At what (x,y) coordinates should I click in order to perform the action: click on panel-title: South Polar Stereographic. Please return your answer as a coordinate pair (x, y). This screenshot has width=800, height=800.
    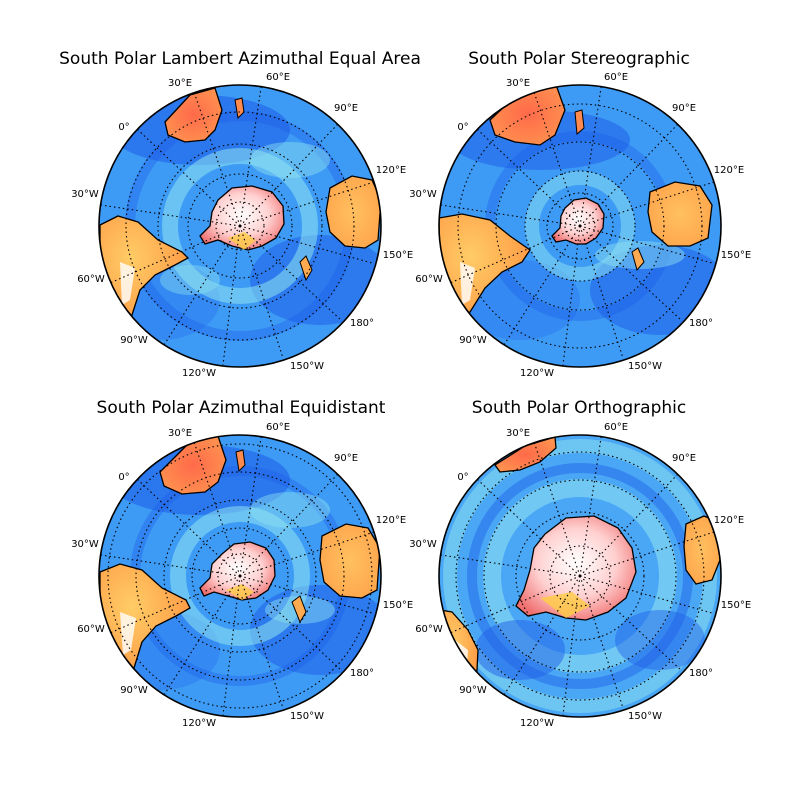
    Looking at the image, I should click on (579, 59).